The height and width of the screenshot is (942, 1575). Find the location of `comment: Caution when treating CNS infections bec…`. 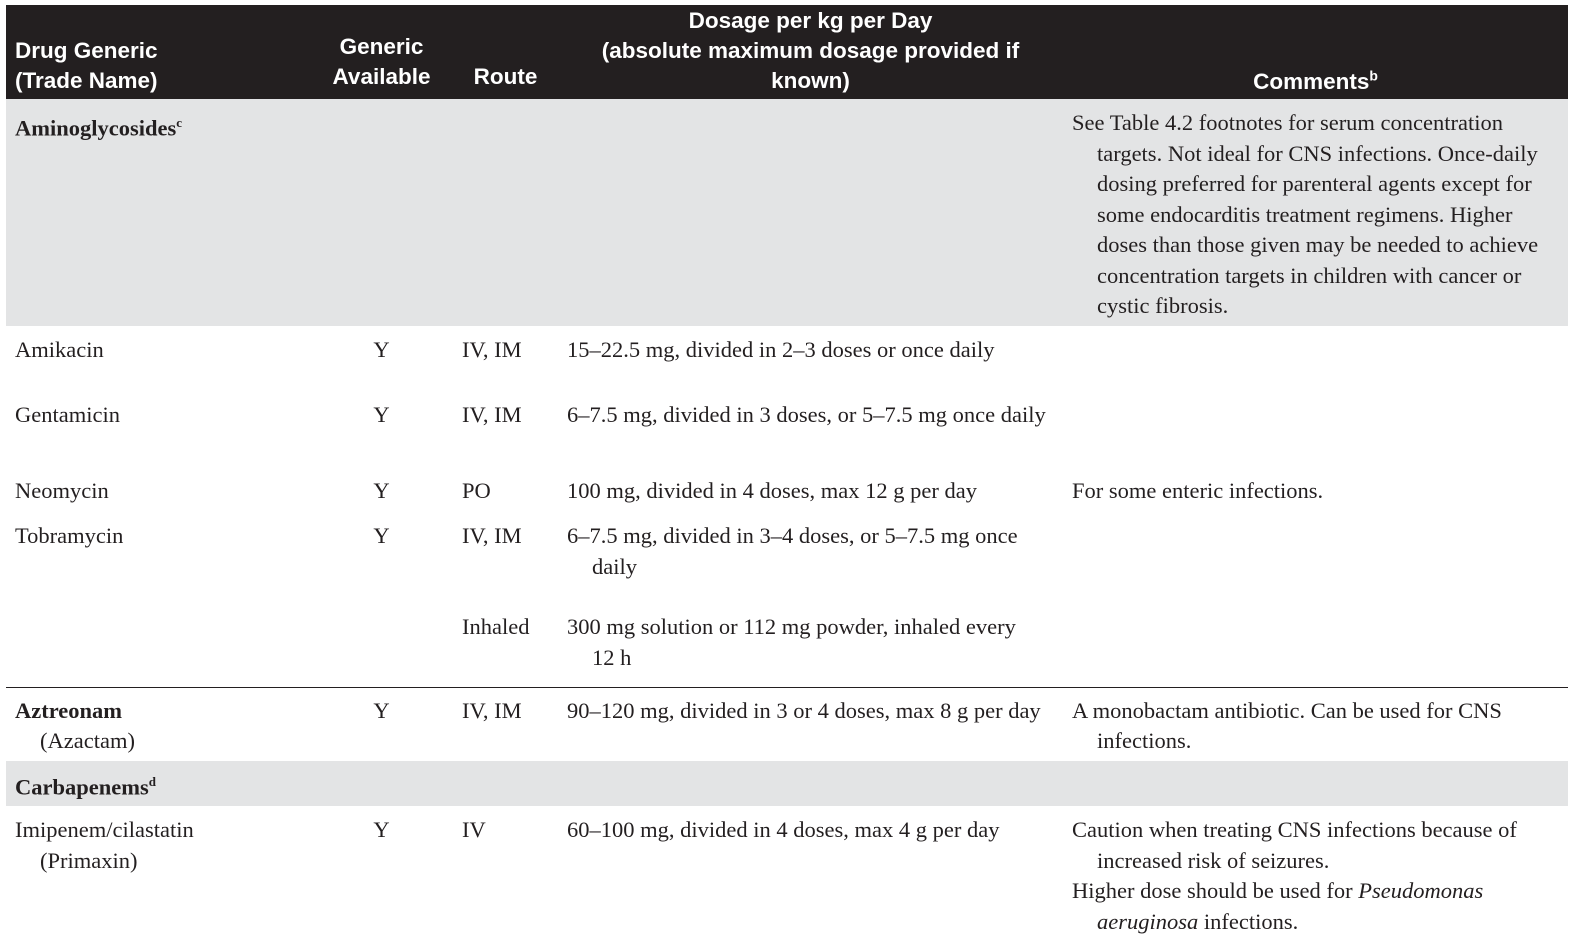

comment: Caution when treating CNS infections bec… is located at coordinates (1315, 871).